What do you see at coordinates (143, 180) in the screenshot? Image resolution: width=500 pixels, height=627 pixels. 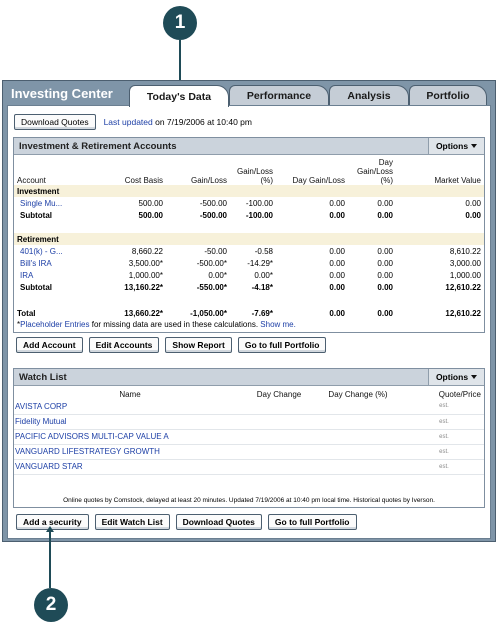 I see `col-cost-basis: Cost Basis` at bounding box center [143, 180].